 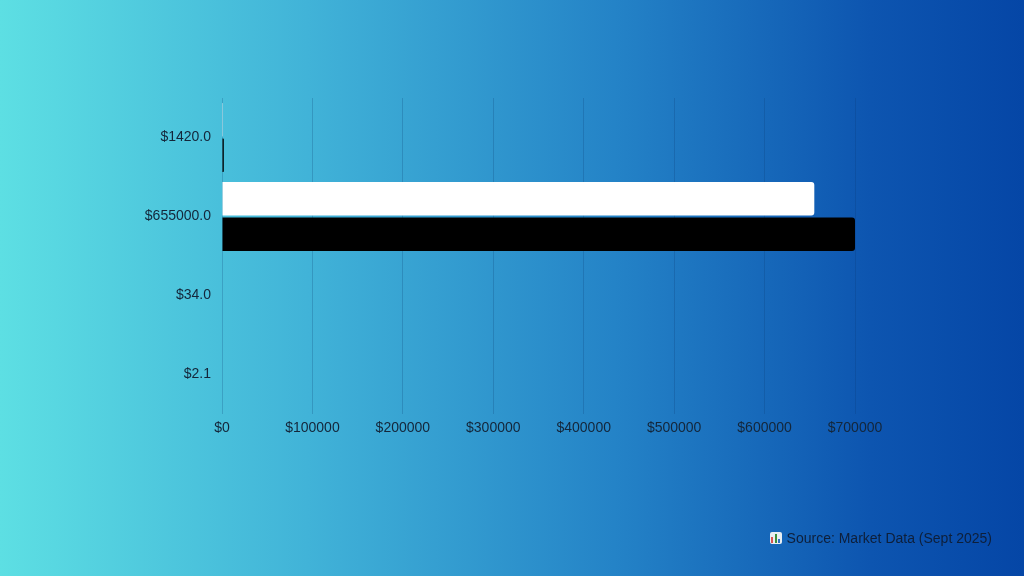 What do you see at coordinates (889, 538) in the screenshot?
I see `source-note: Source: Market Data (Sept 2025)` at bounding box center [889, 538].